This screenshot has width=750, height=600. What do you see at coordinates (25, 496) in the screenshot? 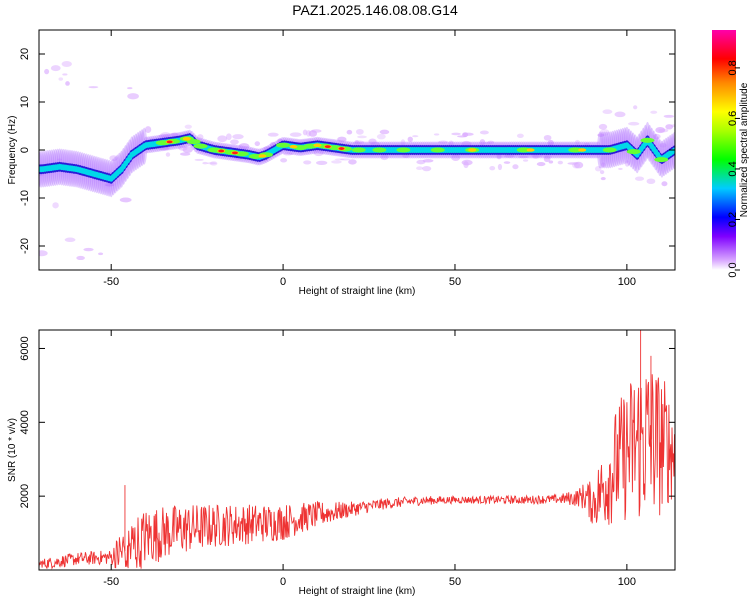
I see `snr-ytick-label: 2000` at bounding box center [25, 496].